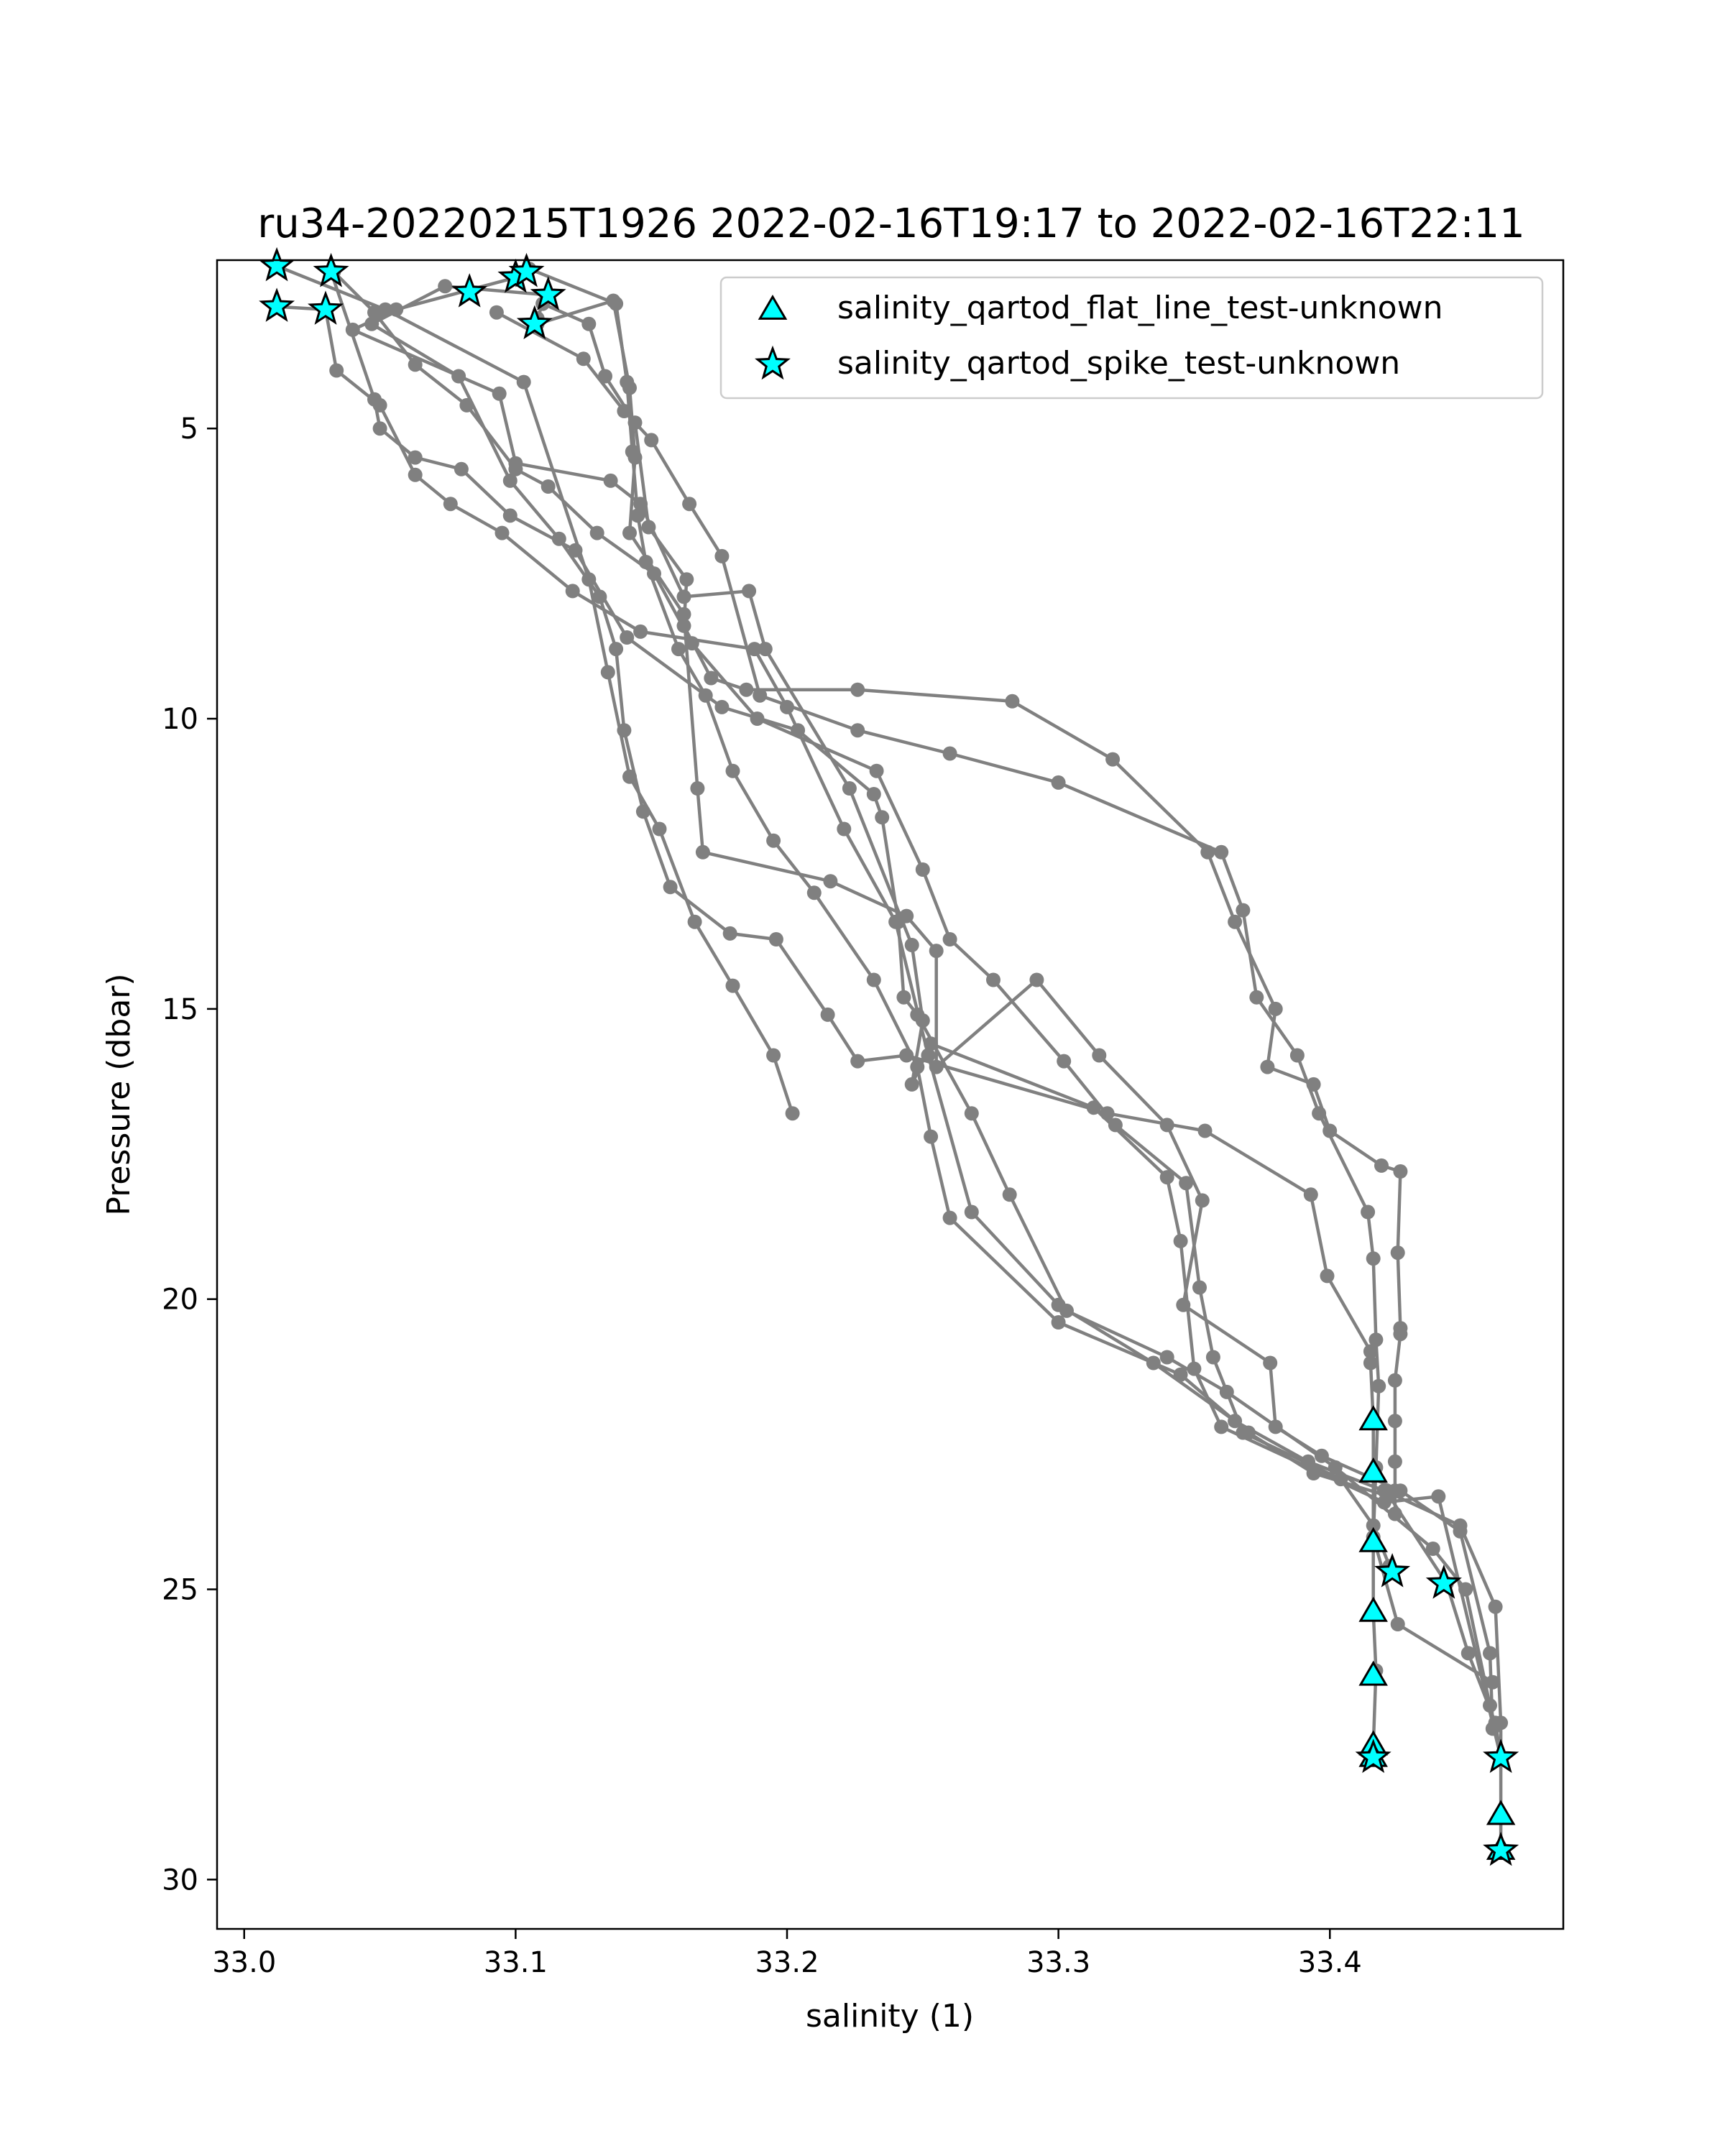 The width and height of the screenshot is (1725, 2156). What do you see at coordinates (1330, 1963) in the screenshot?
I see `x-tick-label: 33.4` at bounding box center [1330, 1963].